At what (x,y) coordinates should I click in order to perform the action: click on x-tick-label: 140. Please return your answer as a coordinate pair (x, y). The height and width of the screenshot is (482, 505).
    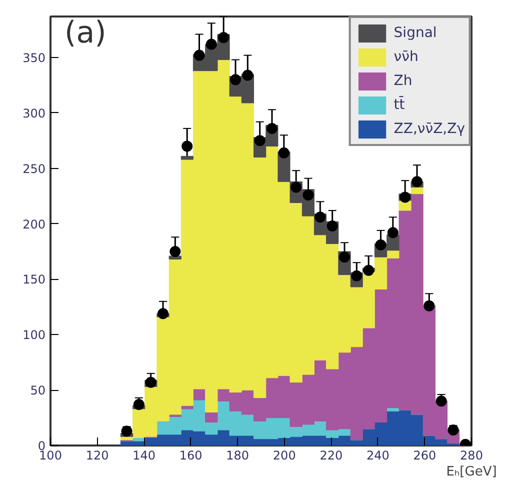
    Looking at the image, I should click on (144, 455).